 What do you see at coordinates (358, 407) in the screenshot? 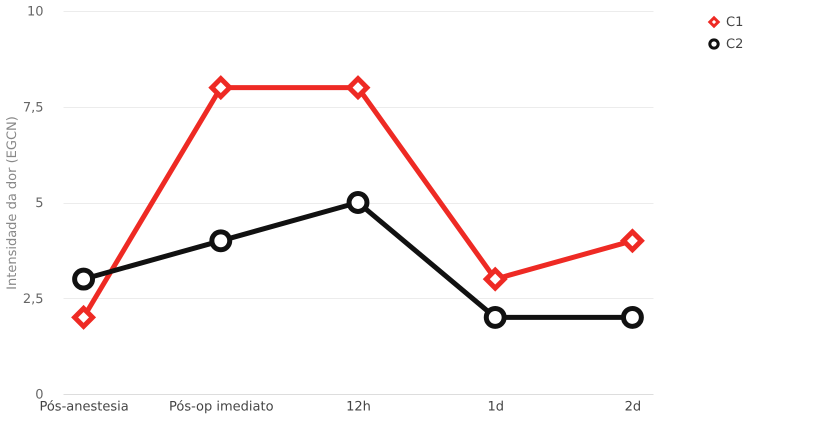
I see `x-tick-label: 12h` at bounding box center [358, 407].